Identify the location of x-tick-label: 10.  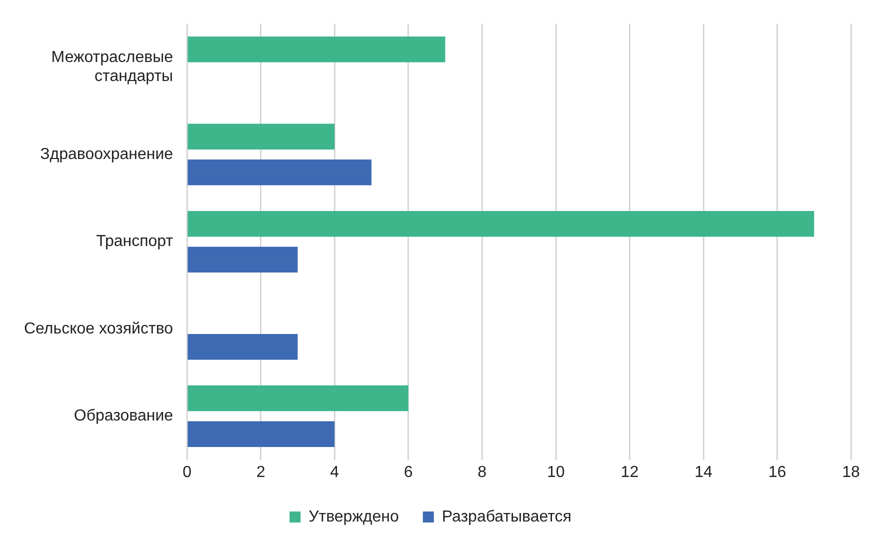
(556, 472).